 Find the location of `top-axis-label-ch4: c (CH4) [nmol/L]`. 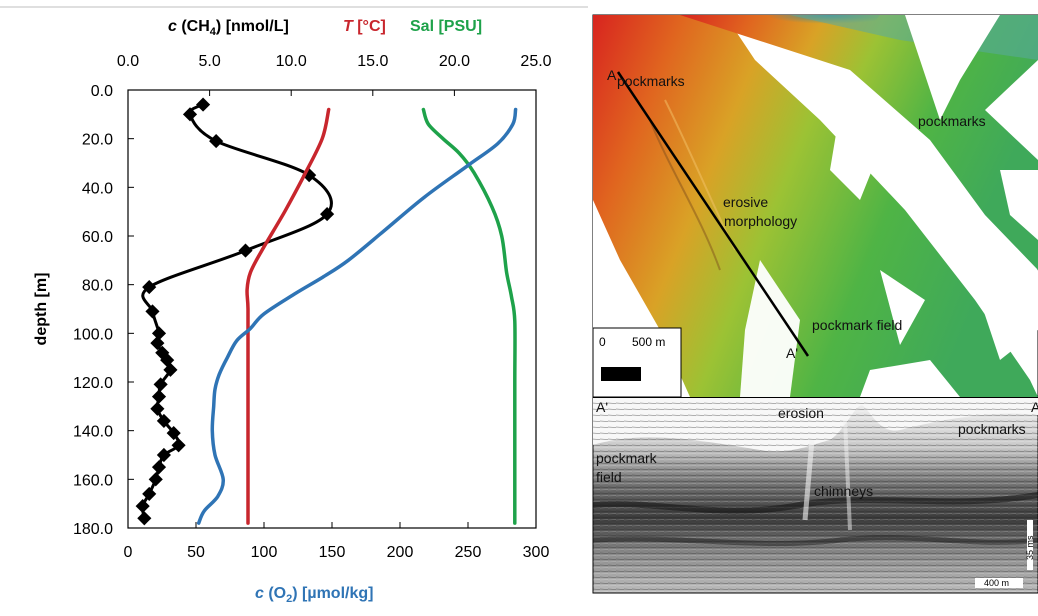

top-axis-label-ch4: c (CH4) [nmol/L] is located at coordinates (228, 28).